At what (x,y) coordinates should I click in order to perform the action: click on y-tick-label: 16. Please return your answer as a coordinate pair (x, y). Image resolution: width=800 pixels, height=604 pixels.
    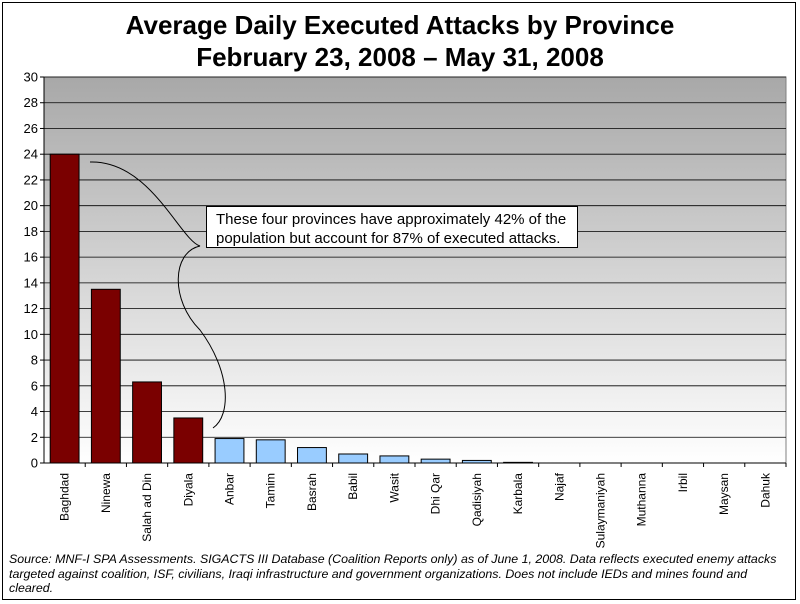
    Looking at the image, I should click on (31, 257).